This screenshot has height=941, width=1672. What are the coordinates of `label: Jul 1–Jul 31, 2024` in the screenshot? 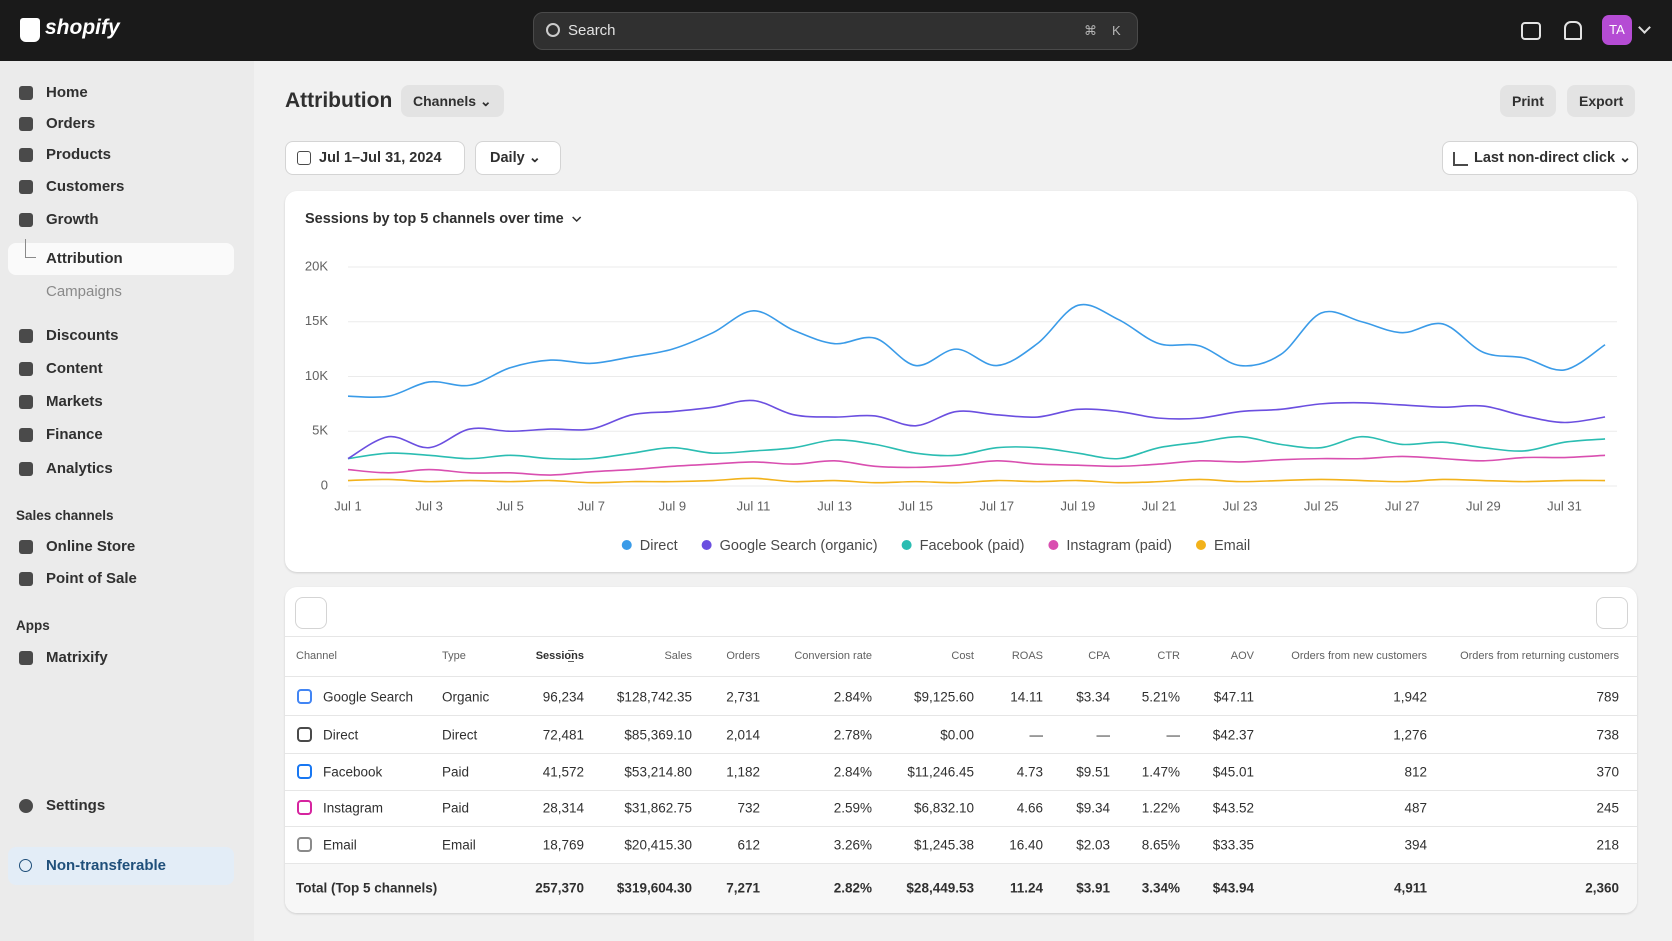 It's located at (380, 158).